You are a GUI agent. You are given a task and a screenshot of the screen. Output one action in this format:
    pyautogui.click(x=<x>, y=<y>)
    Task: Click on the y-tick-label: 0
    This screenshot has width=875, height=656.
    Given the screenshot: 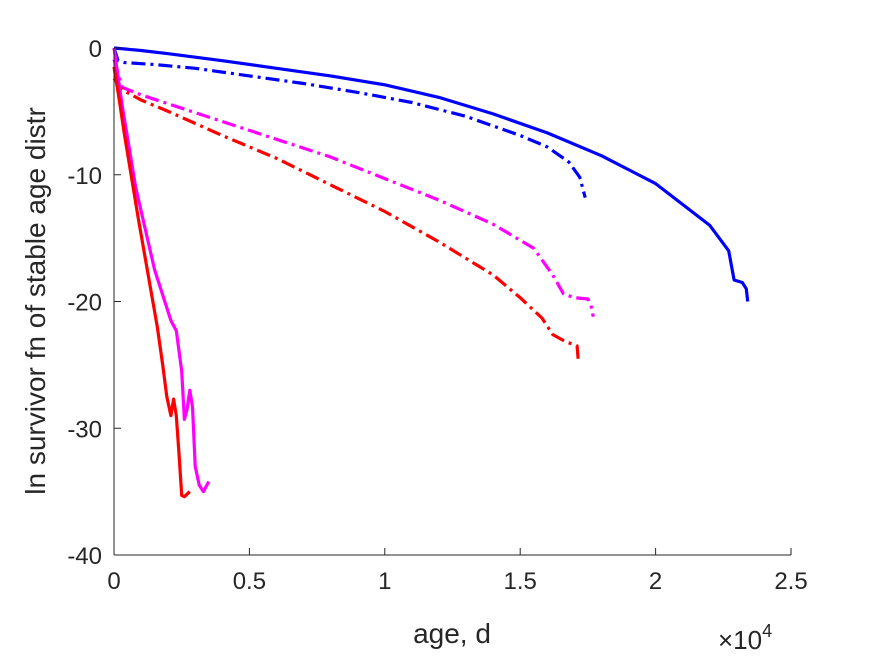 What is the action you would take?
    pyautogui.click(x=95, y=49)
    